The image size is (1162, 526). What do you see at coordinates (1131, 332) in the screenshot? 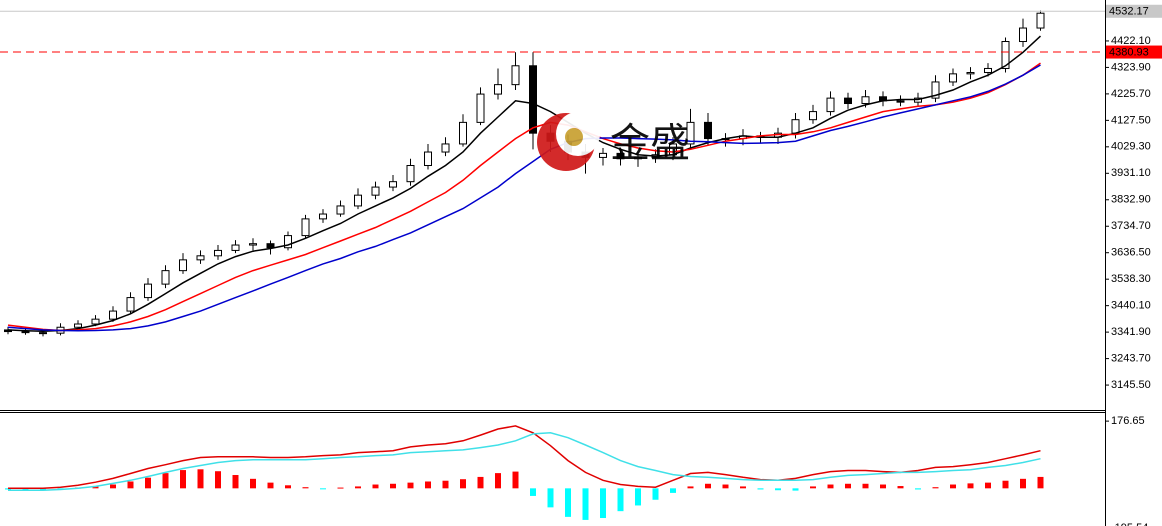
I see `y-tick-label: 3341.90` at bounding box center [1131, 332].